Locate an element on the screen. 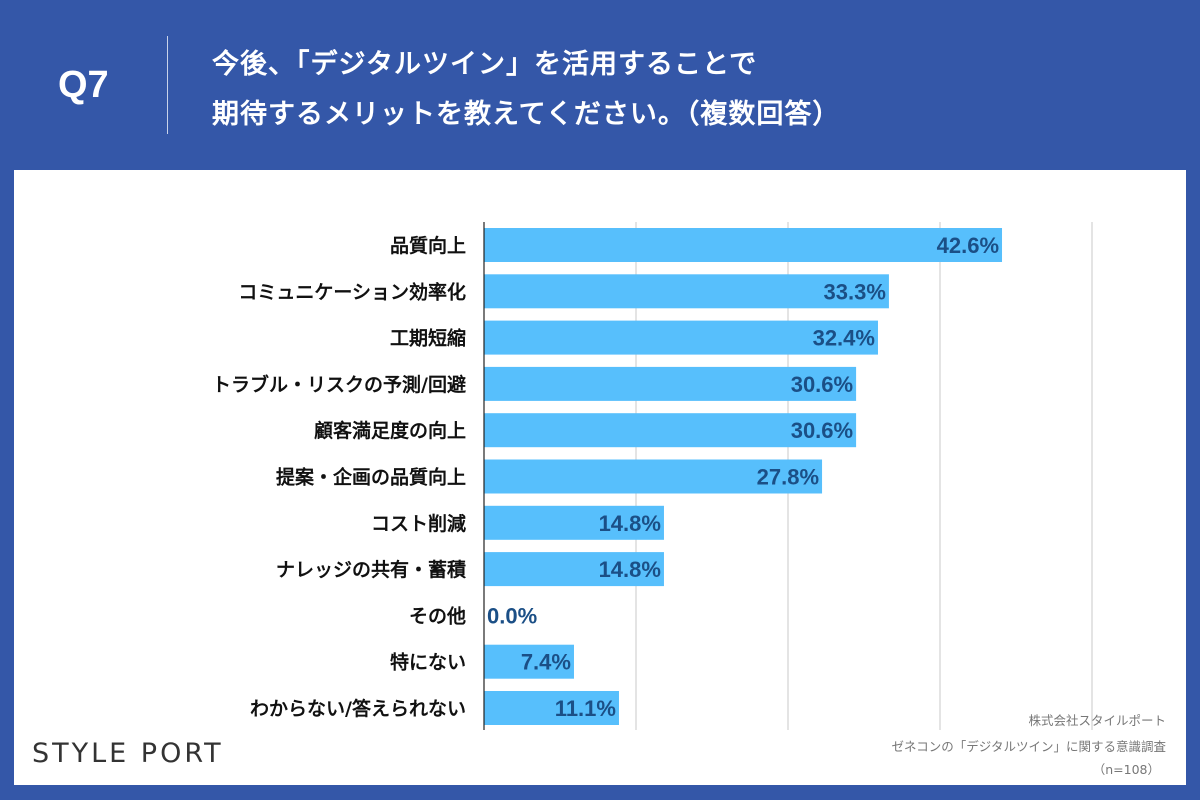 This screenshot has height=800, width=1200. style-port-logo: STYLE PORT is located at coordinates (128, 753).